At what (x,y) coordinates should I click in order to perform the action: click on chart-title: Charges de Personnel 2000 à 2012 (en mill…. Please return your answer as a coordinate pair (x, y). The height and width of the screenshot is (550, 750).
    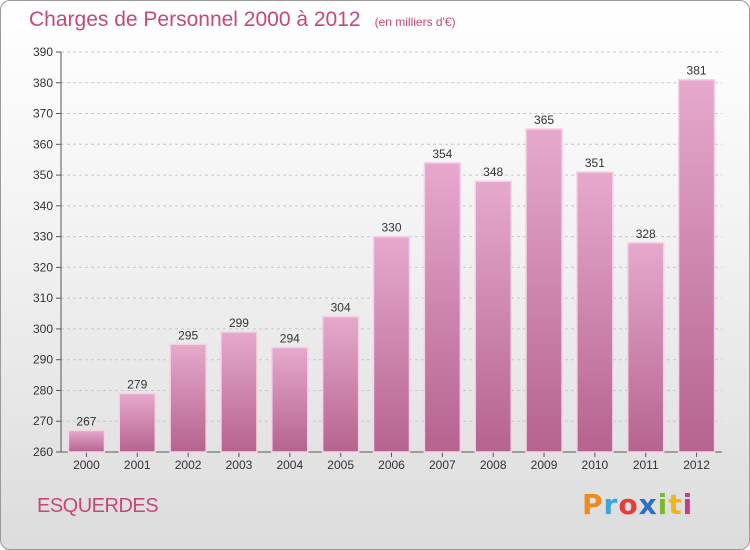
    Looking at the image, I should click on (242, 20).